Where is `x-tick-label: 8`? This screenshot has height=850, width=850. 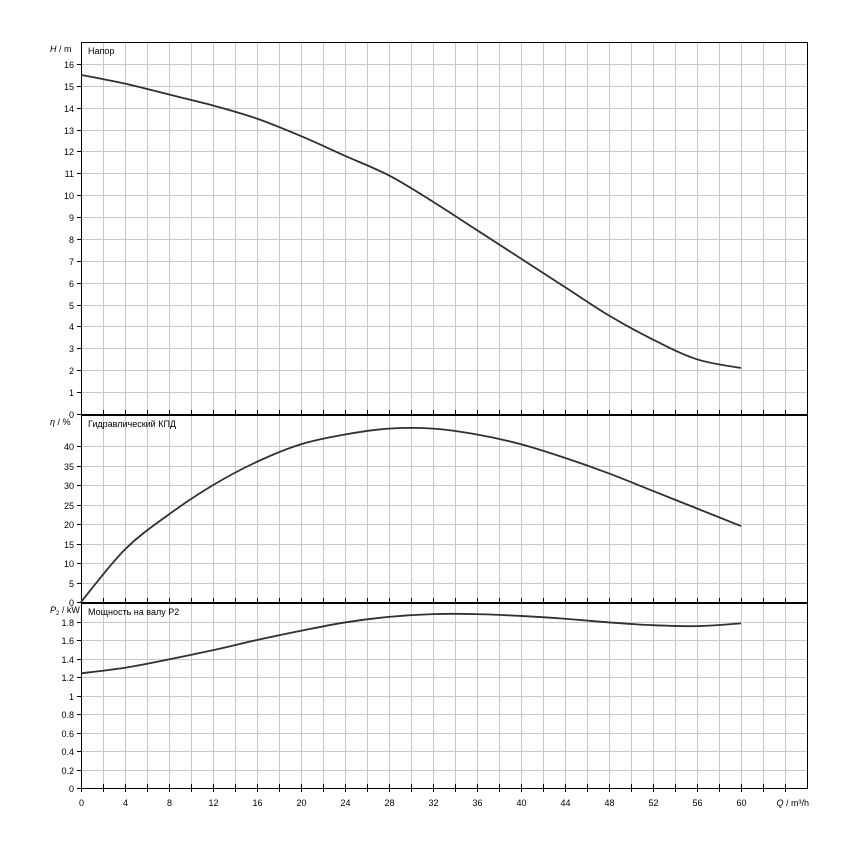 x-tick-label: 8 is located at coordinates (169, 803).